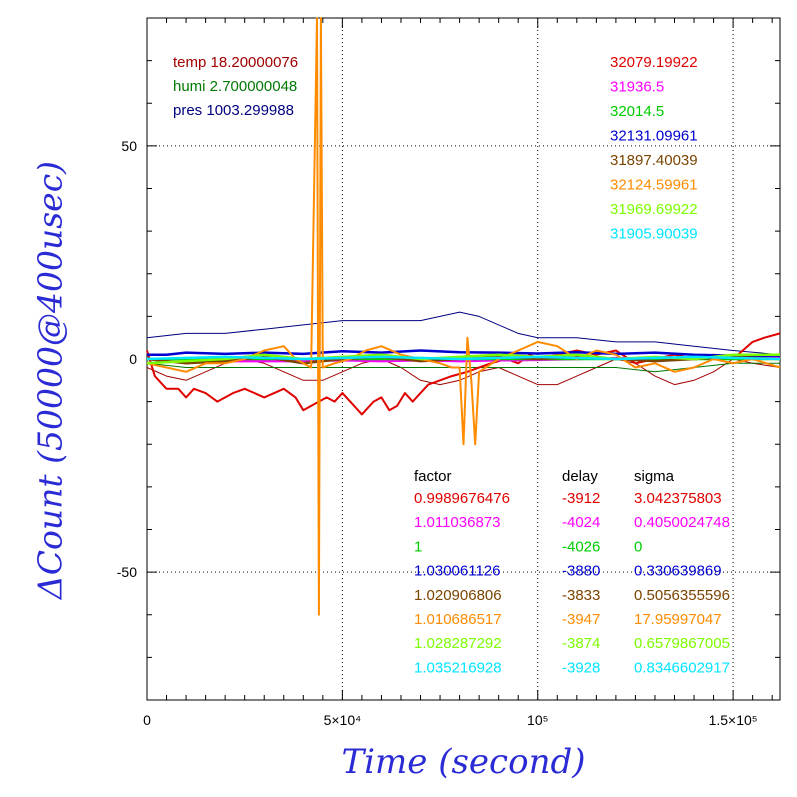 The width and height of the screenshot is (797, 797). What do you see at coordinates (733, 720) in the screenshot?
I see `x-tick-label: 1.5×10⁵` at bounding box center [733, 720].